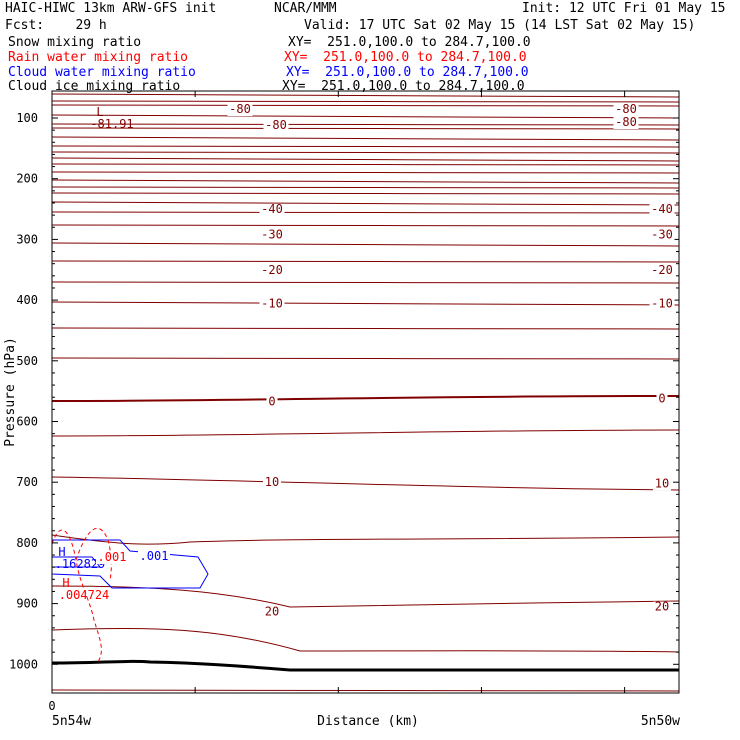 This screenshot has height=740, width=740. I want to click on y-tick-label: 400, so click(27, 300).